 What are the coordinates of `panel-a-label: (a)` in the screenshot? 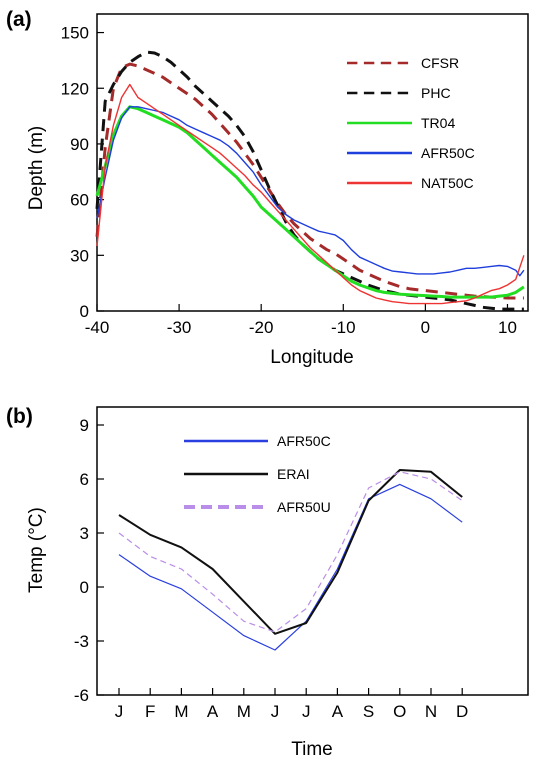 It's located at (19, 19).